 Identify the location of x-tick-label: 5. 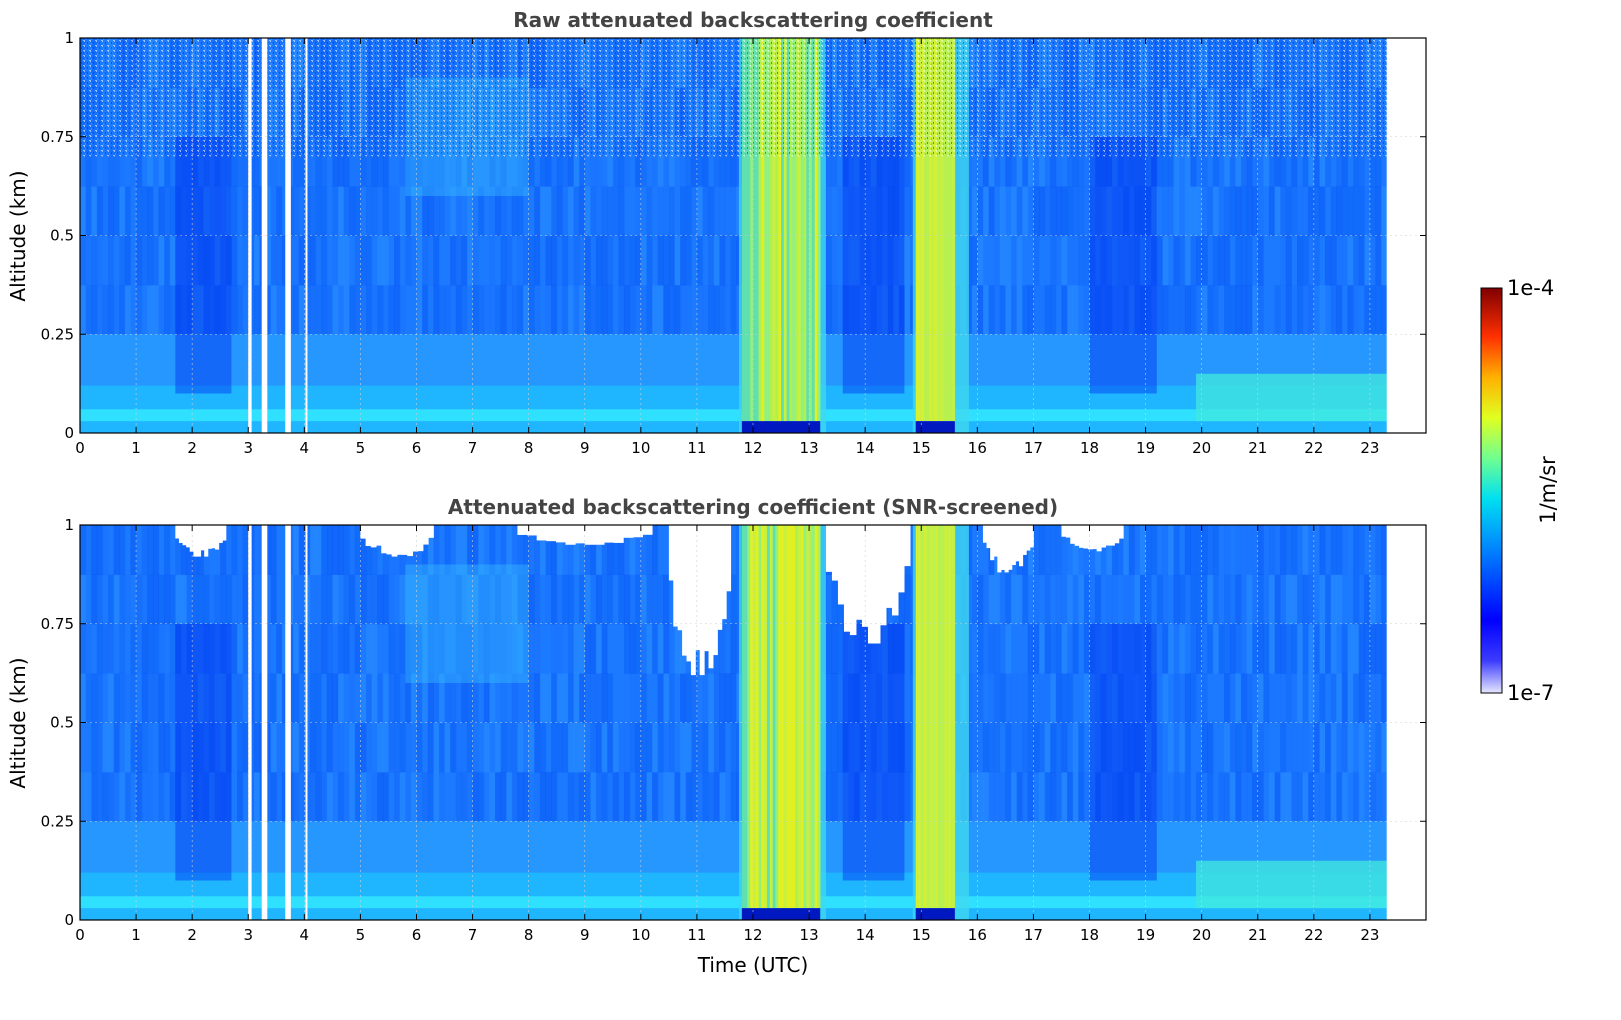
(361, 935).